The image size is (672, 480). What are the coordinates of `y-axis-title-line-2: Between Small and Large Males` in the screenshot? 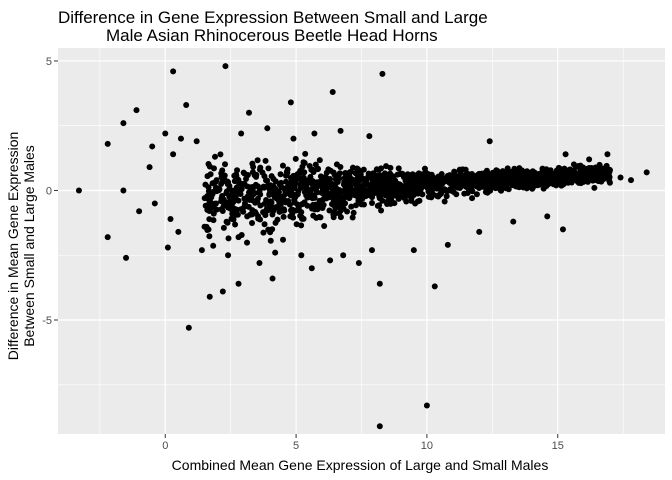 It's located at (29, 246).